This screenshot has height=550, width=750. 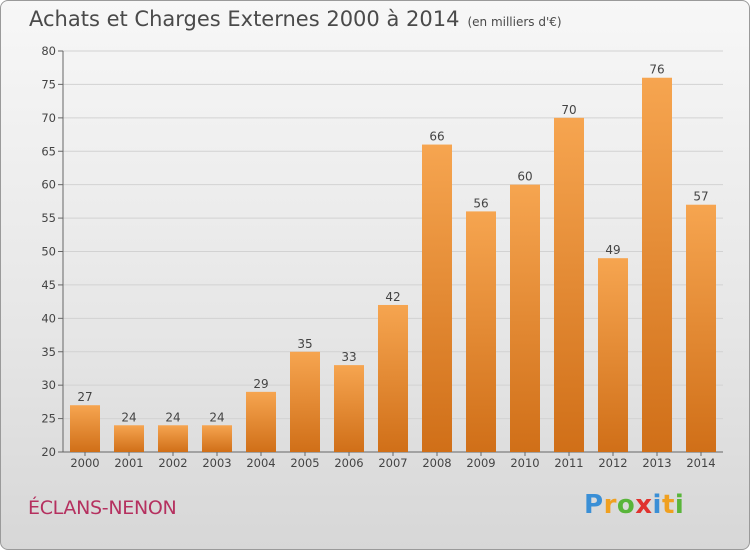 I want to click on bar-2002, so click(x=173, y=438).